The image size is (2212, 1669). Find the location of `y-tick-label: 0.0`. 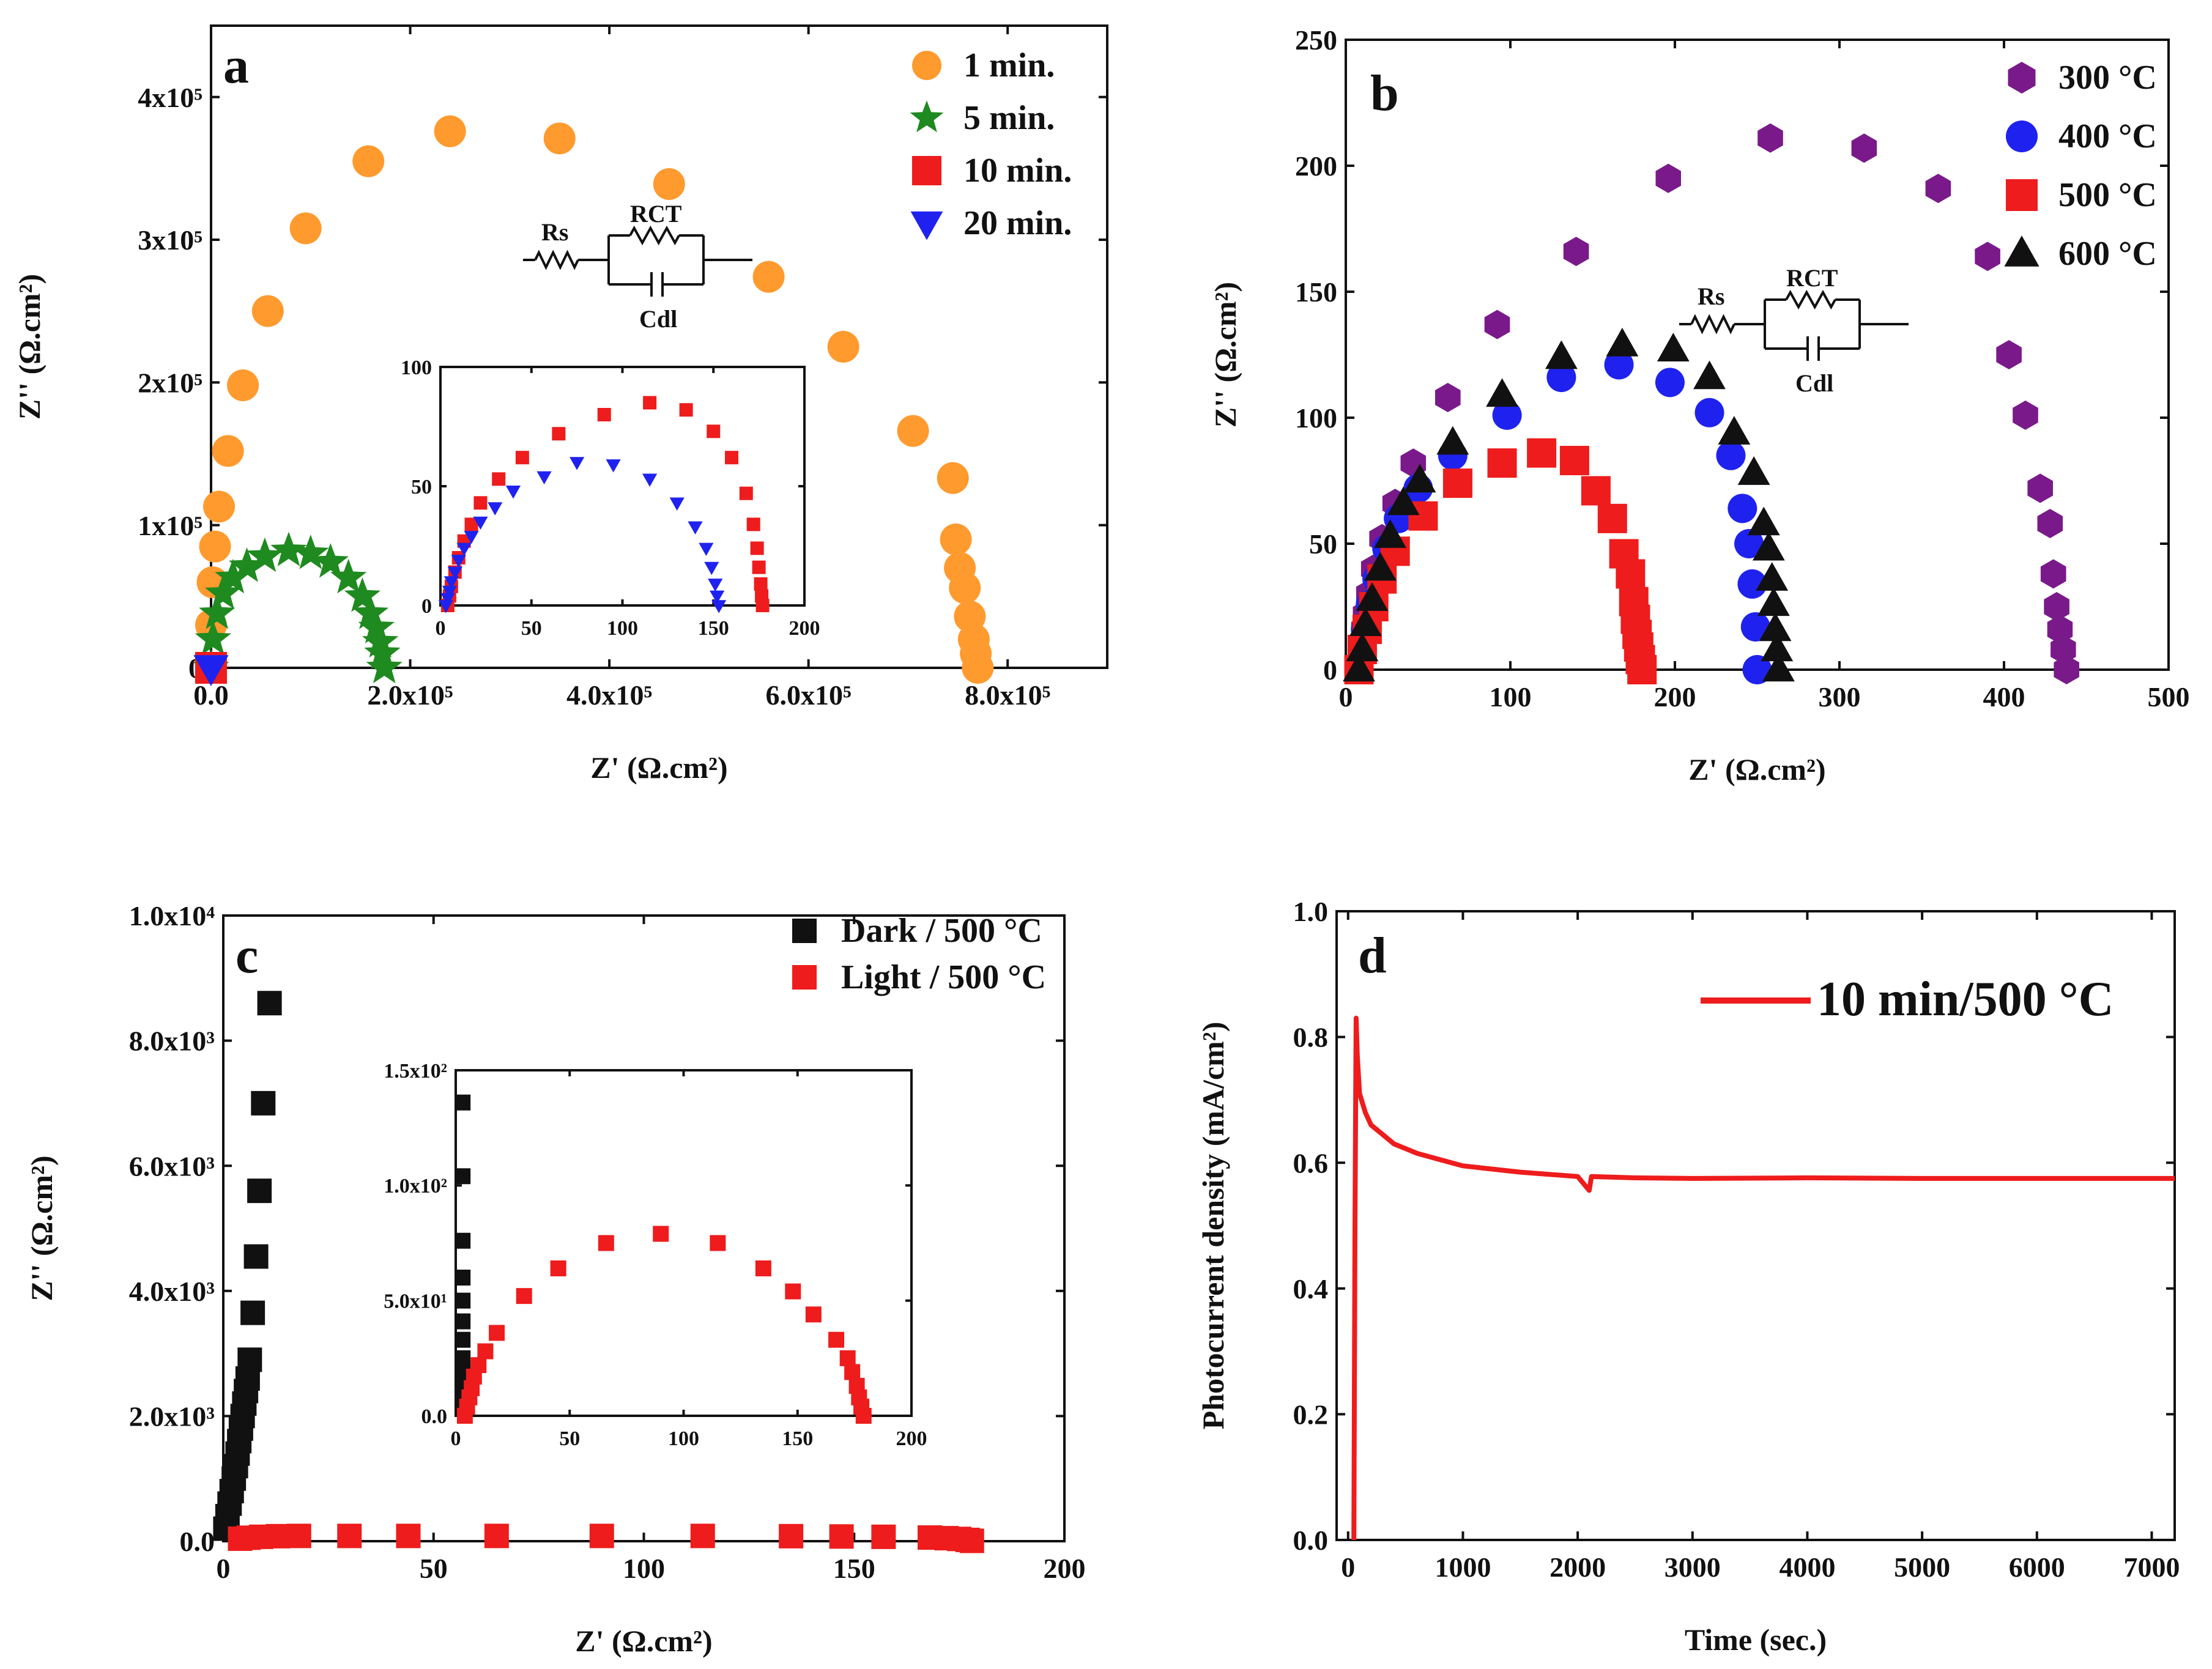

y-tick-label: 0.0 is located at coordinates (1311, 1540).